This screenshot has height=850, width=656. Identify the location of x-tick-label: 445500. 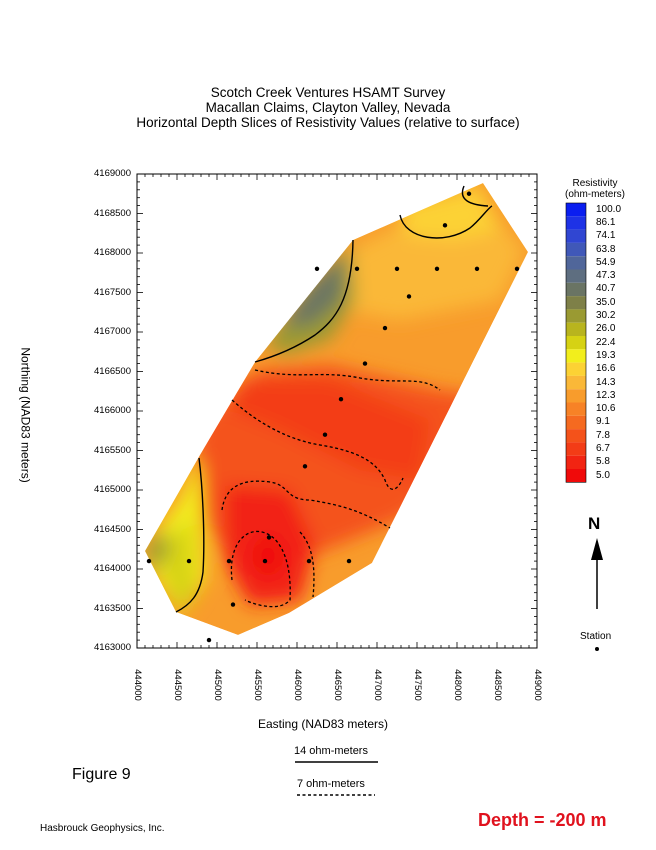
(257, 685).